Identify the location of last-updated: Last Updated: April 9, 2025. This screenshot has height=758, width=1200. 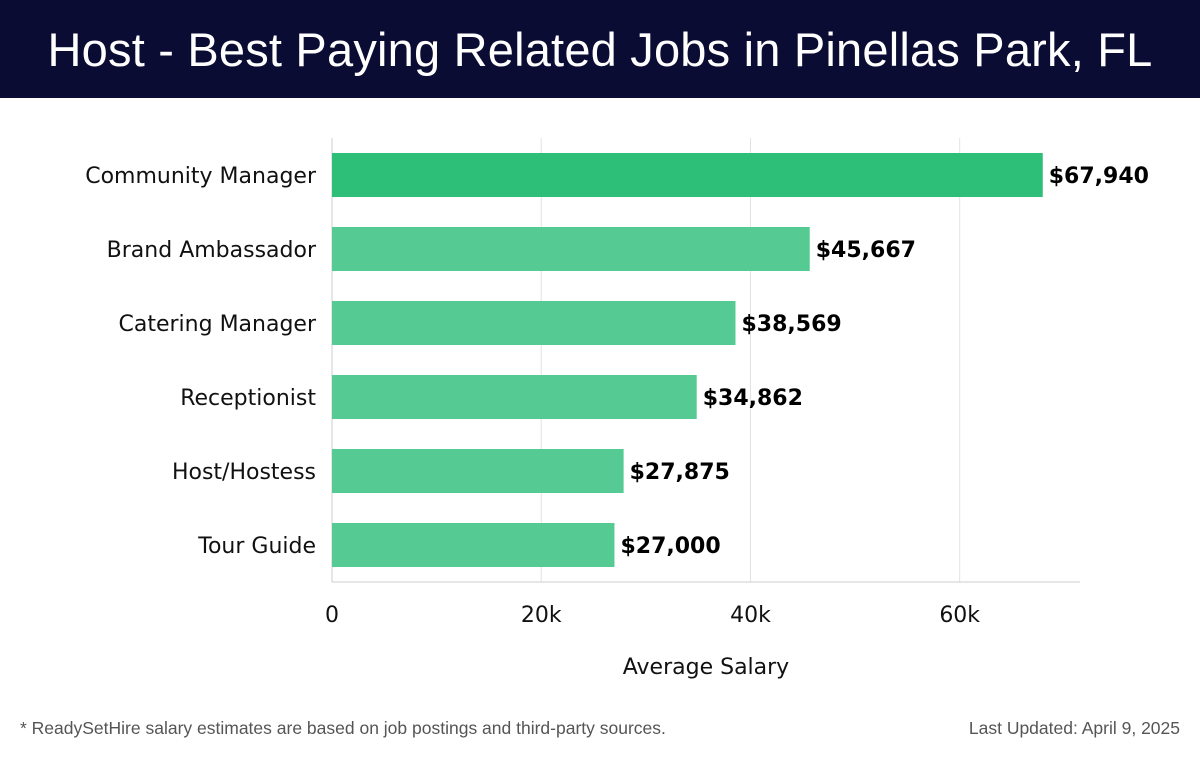
(1074, 728).